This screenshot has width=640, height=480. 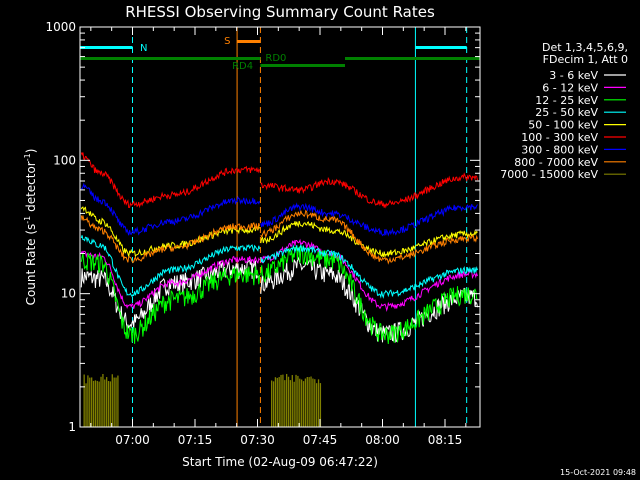 I want to click on legend-header: Det 1,3,4,5,6,9,, so click(x=585, y=47).